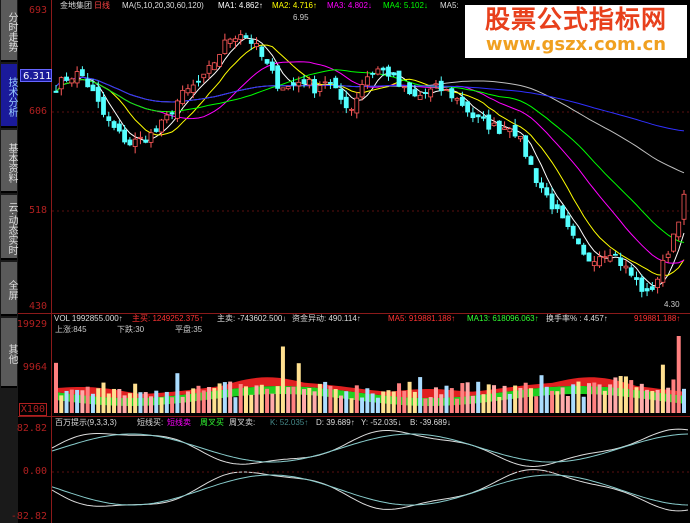 This screenshot has height=523, width=690. What do you see at coordinates (37, 210) in the screenshot?
I see `price-tick: 518` at bounding box center [37, 210].